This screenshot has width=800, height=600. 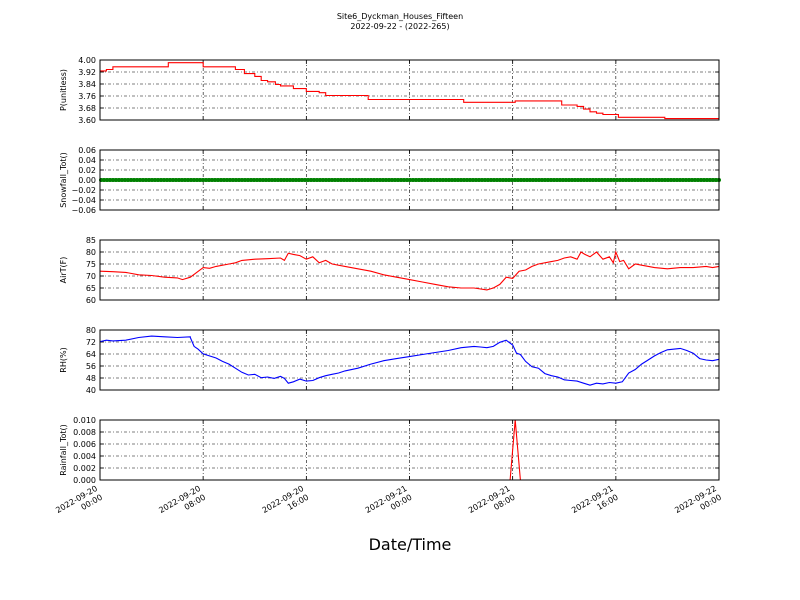 What do you see at coordinates (389, 90) in the screenshot?
I see `panel-1: 3.60 3.68 3.76 3.84 3.92 4.00 P(unitless)` at bounding box center [389, 90].